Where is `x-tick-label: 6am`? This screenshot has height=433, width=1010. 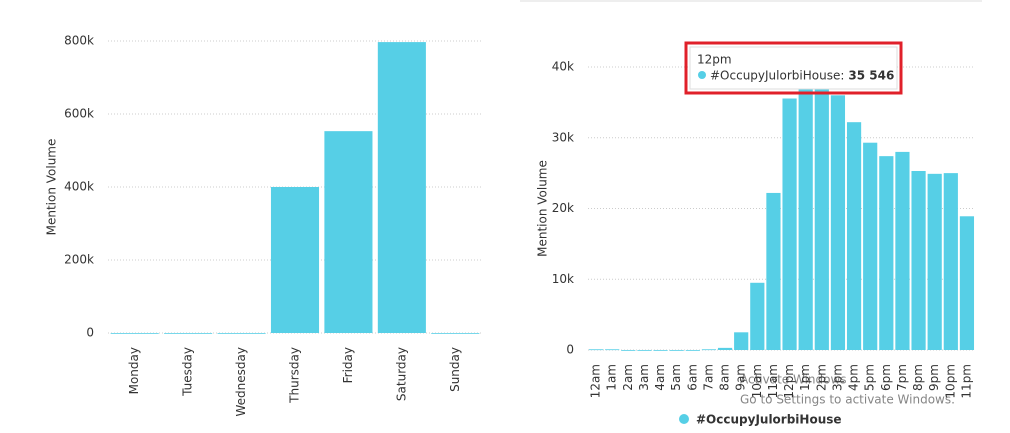 x-tick-label: 6am is located at coordinates (692, 377).